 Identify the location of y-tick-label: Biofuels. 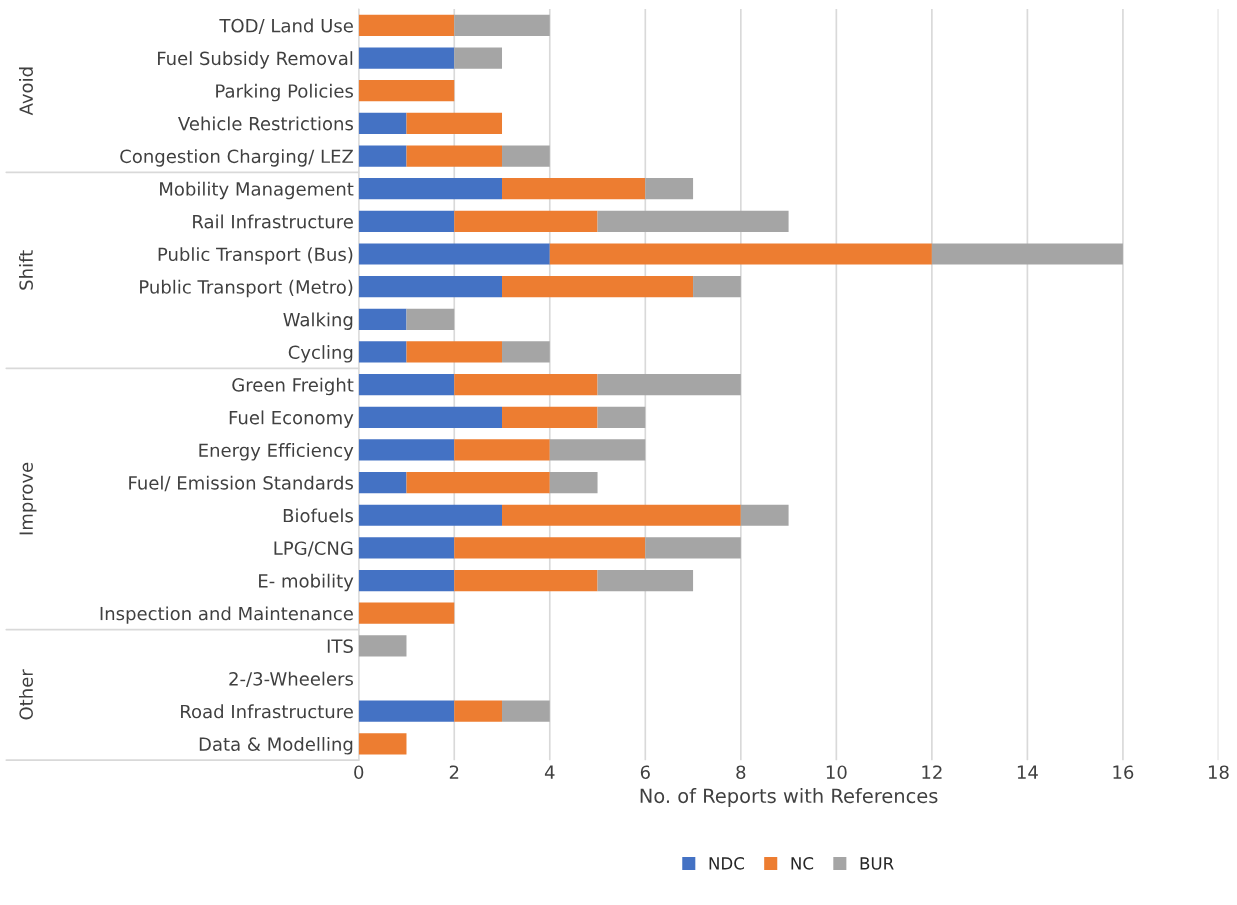
(318, 515).